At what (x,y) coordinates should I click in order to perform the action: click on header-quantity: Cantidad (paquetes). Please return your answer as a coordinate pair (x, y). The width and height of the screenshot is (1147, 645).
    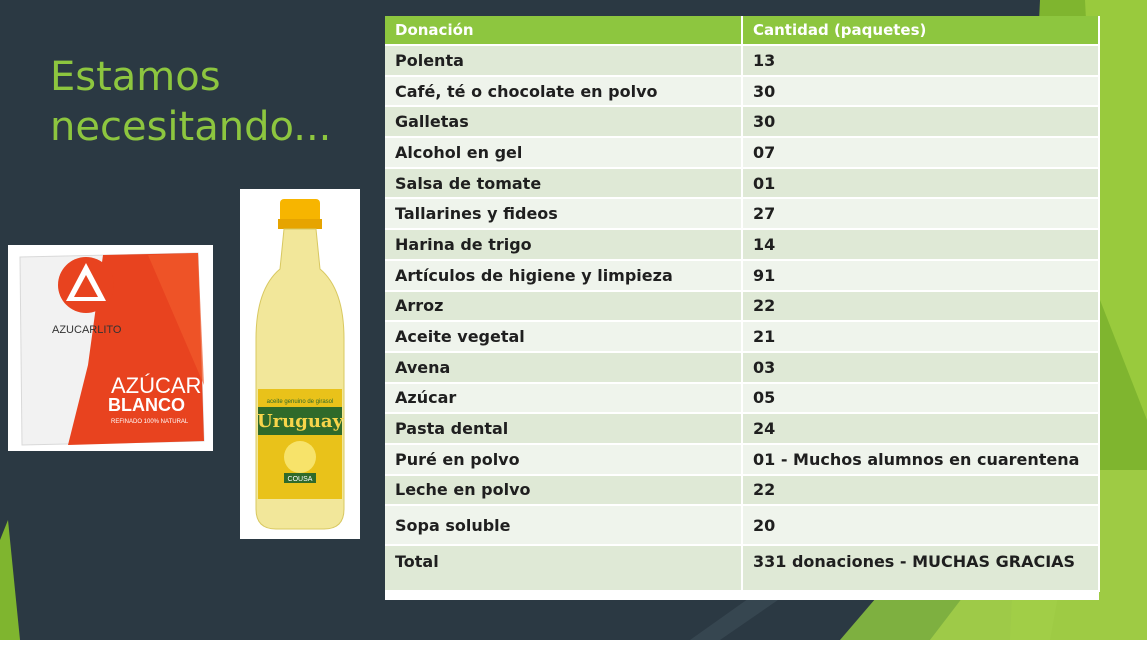
    Looking at the image, I should click on (921, 31).